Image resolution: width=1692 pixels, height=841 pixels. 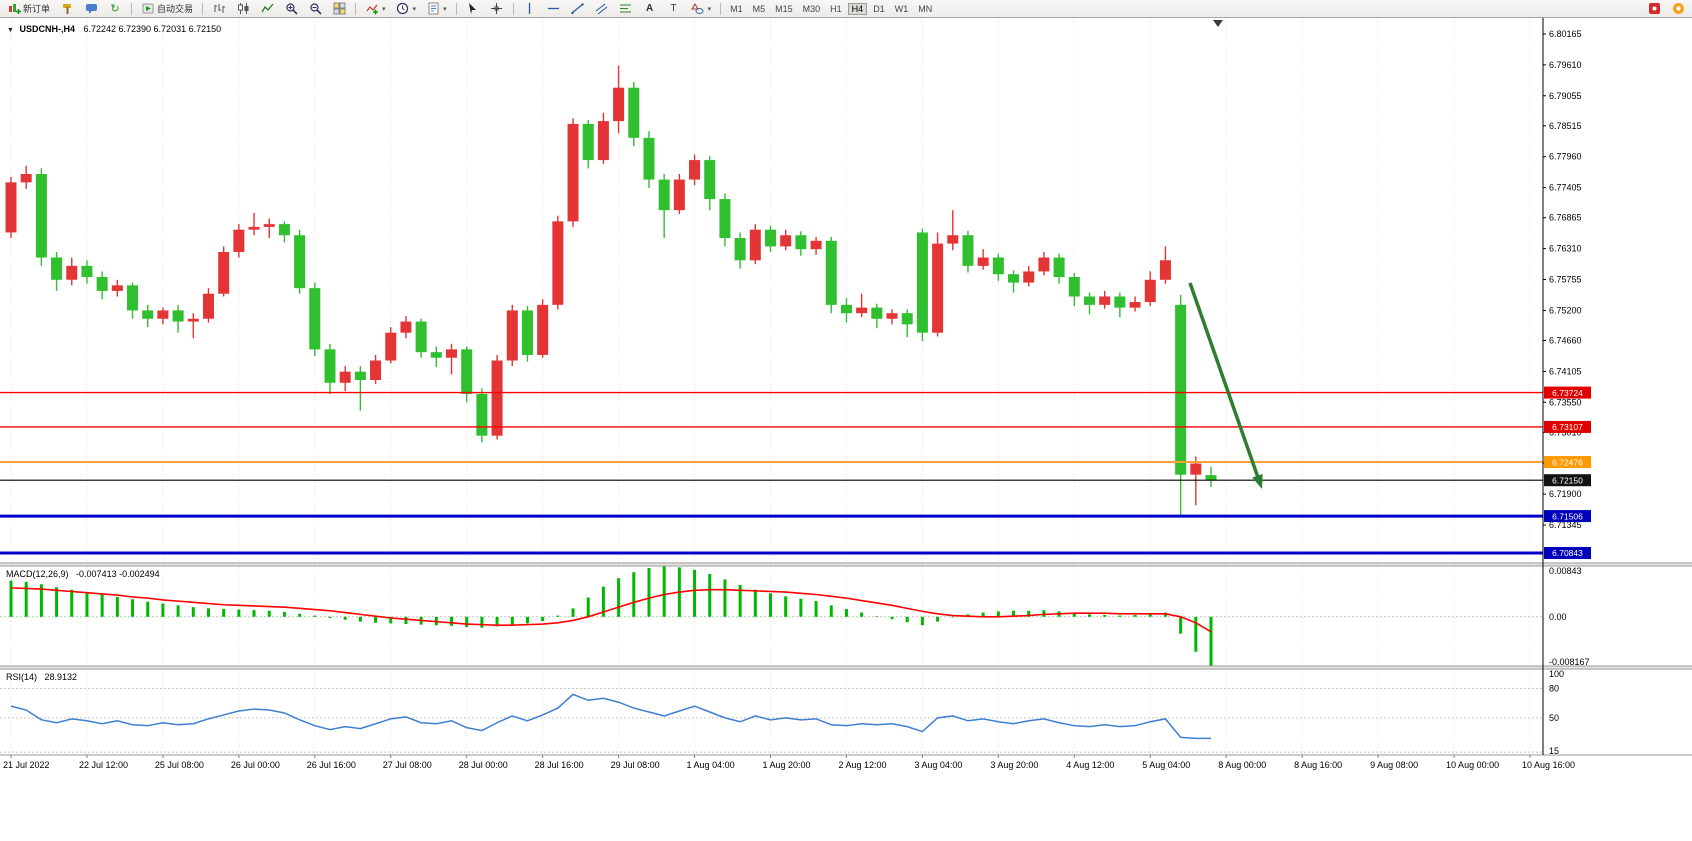 What do you see at coordinates (857, 8) in the screenshot?
I see `timeframe-h4: H4` at bounding box center [857, 8].